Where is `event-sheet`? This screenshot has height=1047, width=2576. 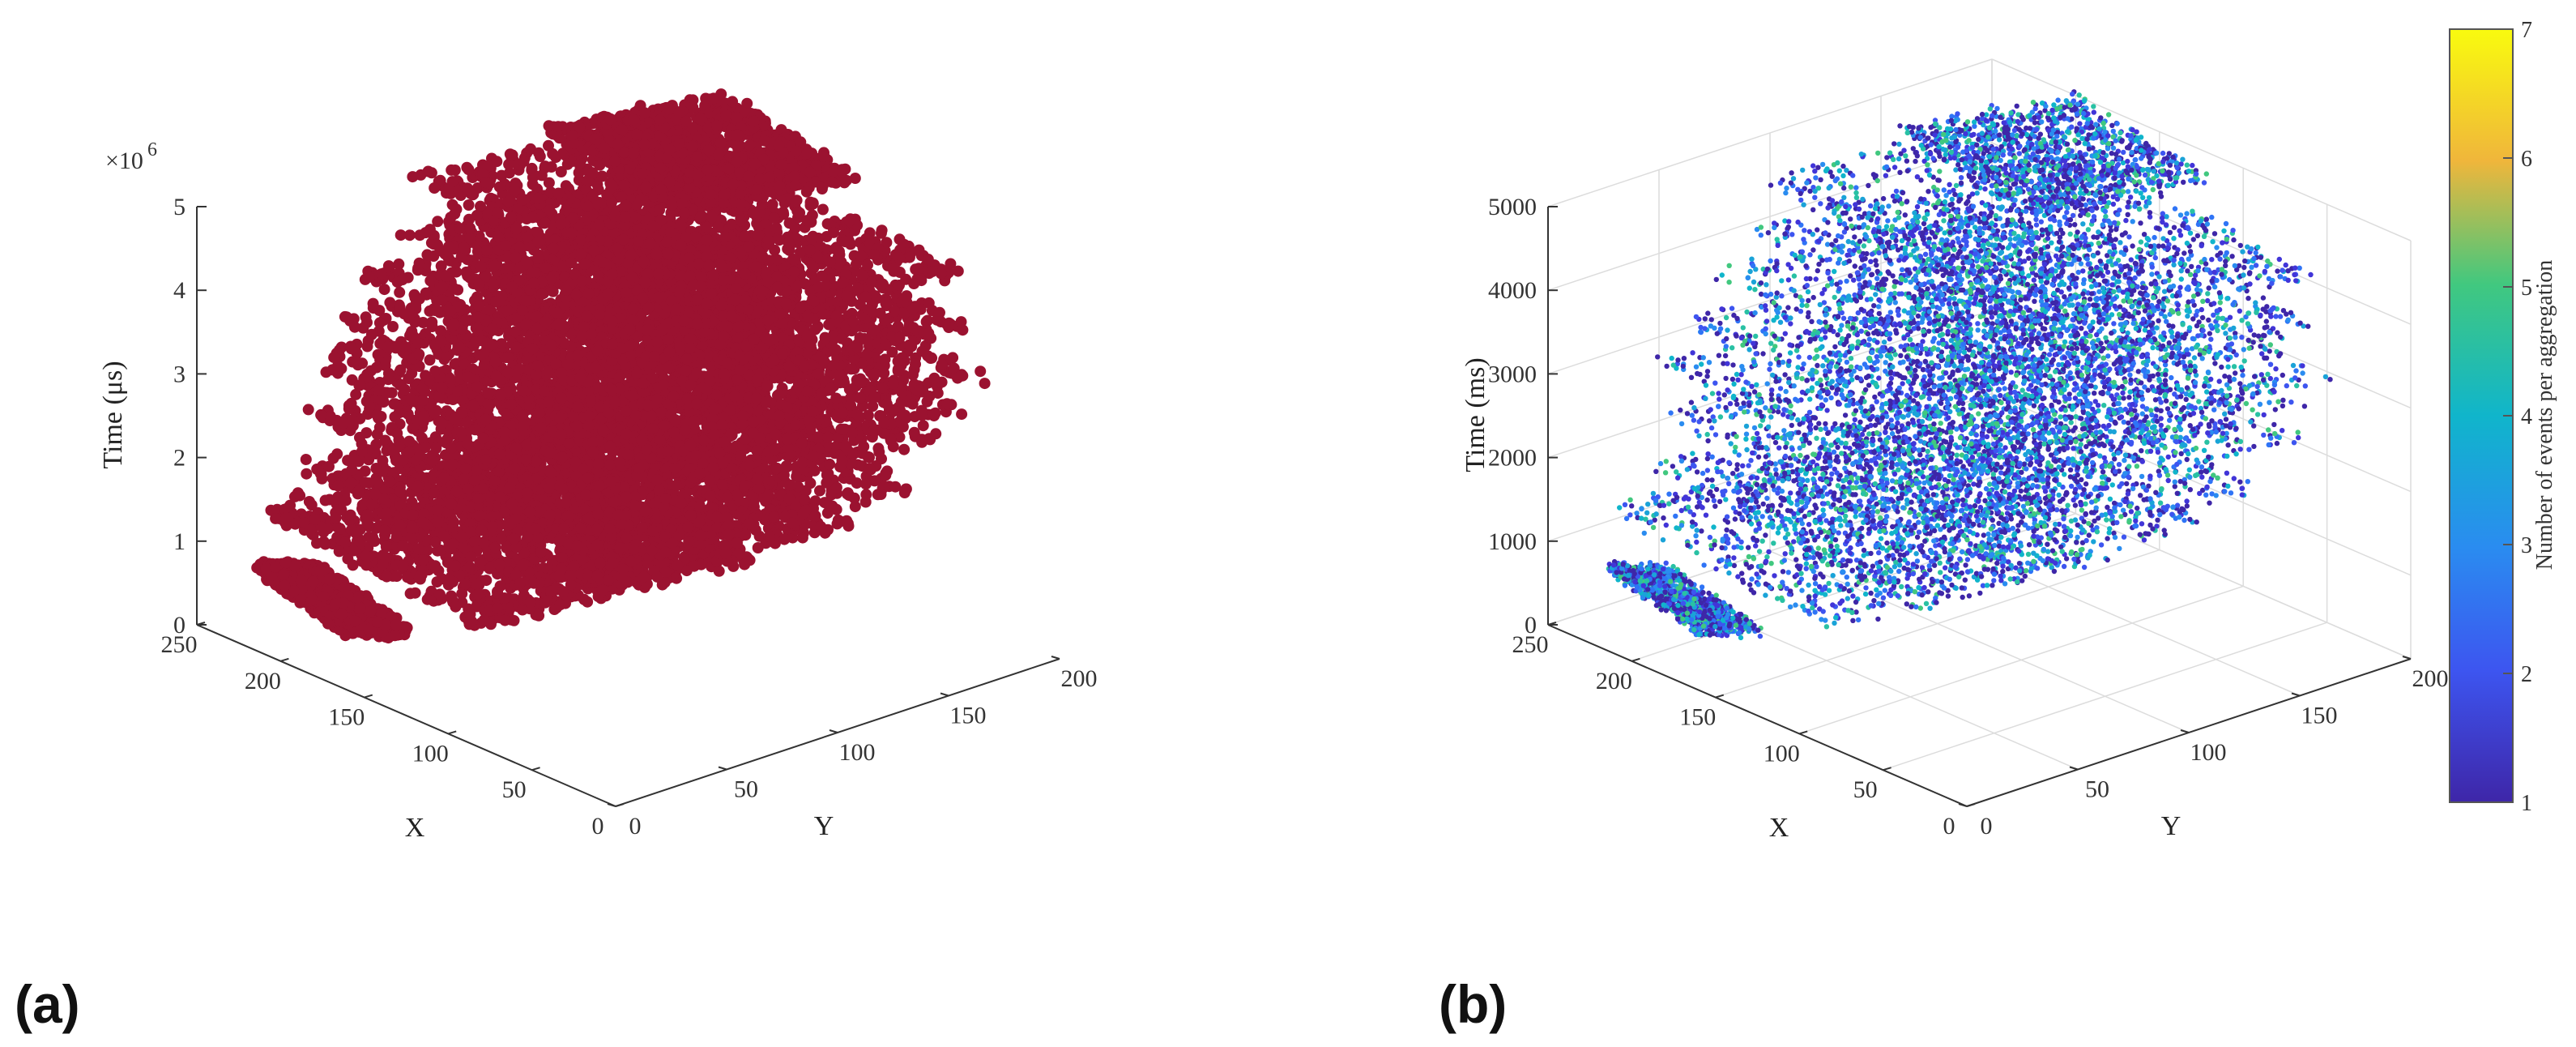
event-sheet is located at coordinates (332, 600).